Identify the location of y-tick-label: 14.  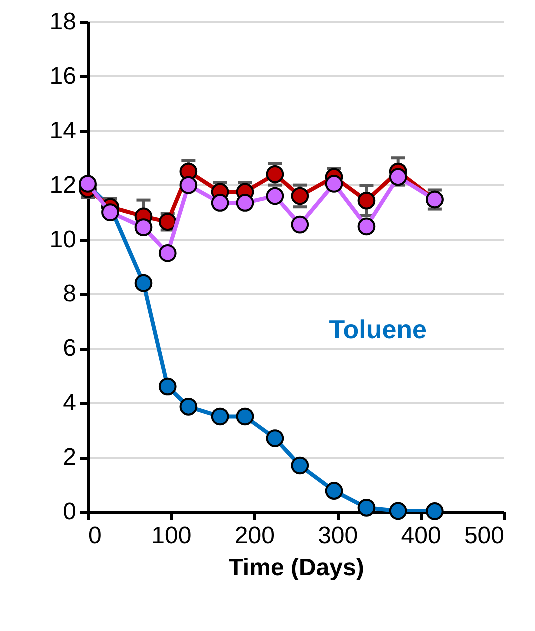
(63, 130).